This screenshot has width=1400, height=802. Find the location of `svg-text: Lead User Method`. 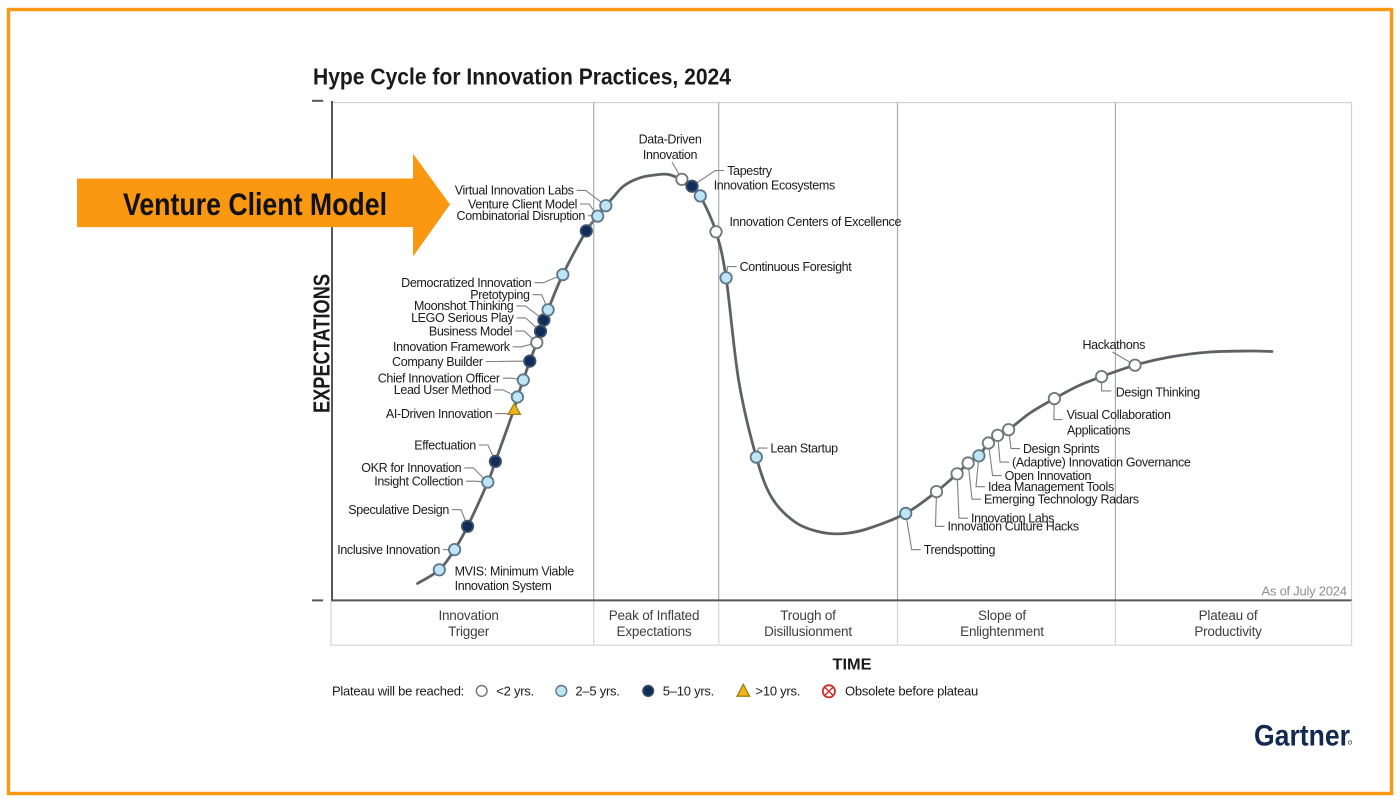

svg-text: Lead User Method is located at coordinates (443, 390).